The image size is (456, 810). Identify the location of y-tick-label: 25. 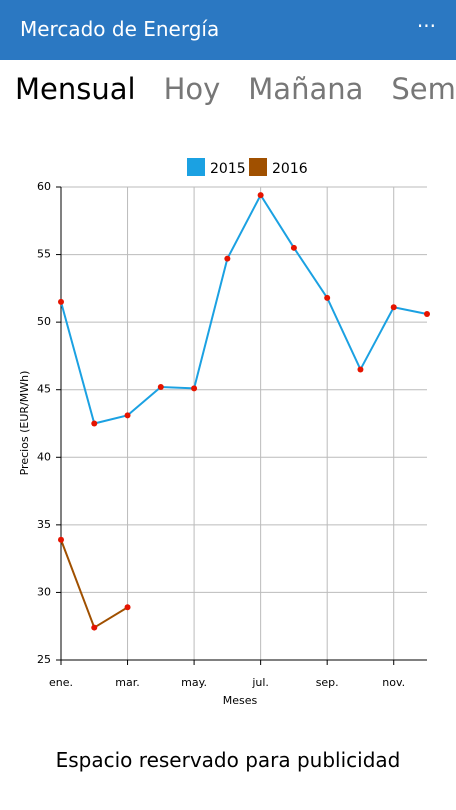
(44, 659).